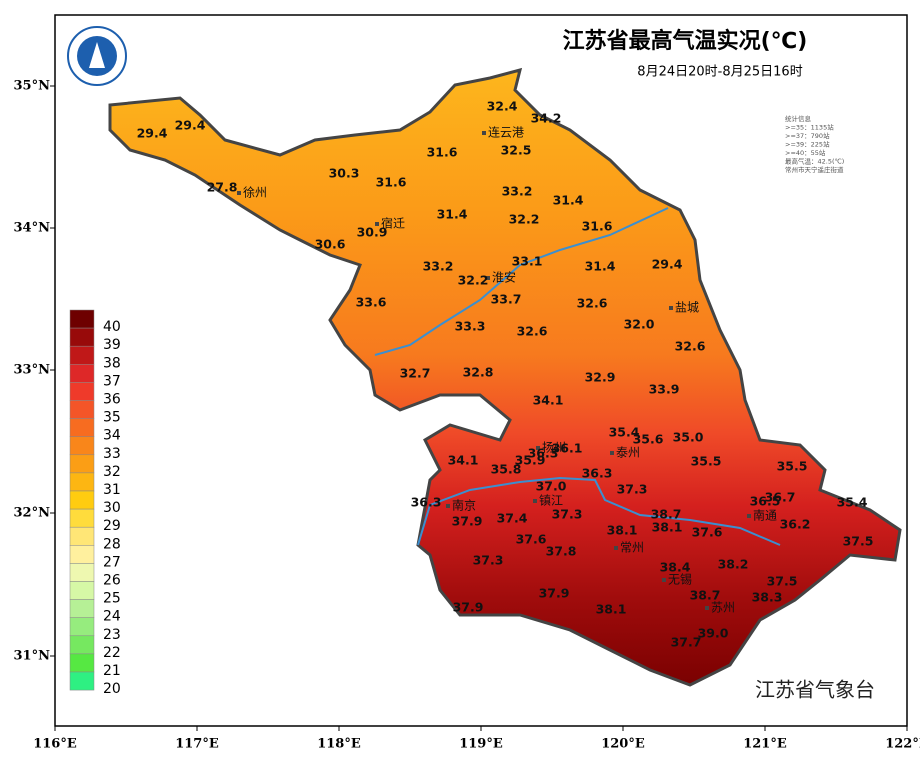  I want to click on city-name: 镇江, so click(551, 501).